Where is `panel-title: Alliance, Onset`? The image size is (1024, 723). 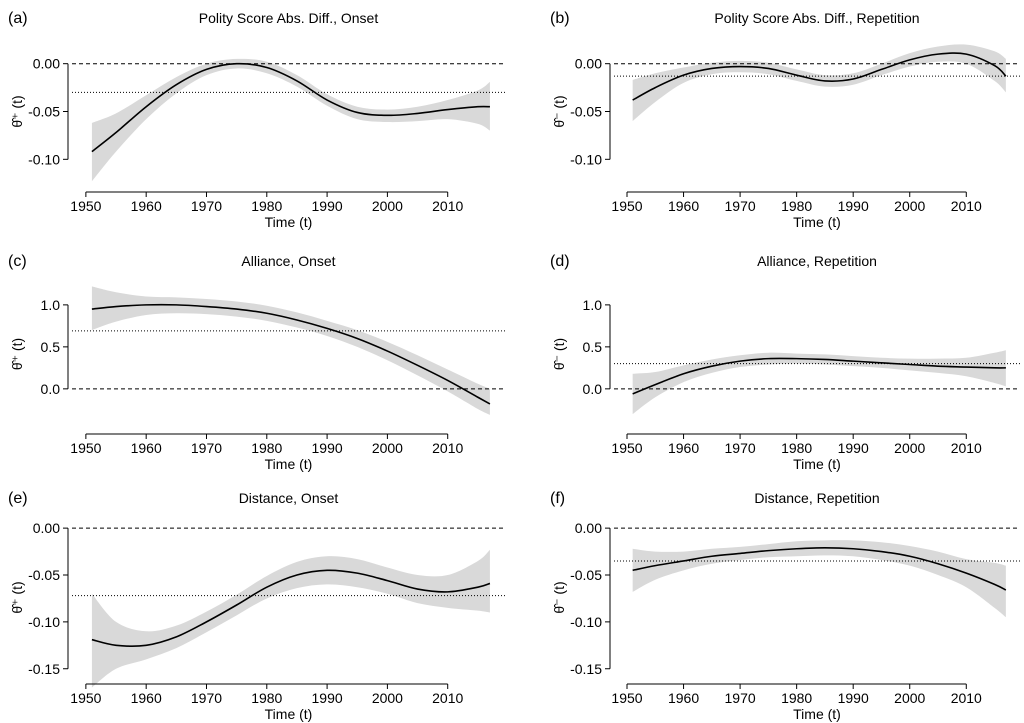
panel-title: Alliance, Onset is located at coordinates (288, 261).